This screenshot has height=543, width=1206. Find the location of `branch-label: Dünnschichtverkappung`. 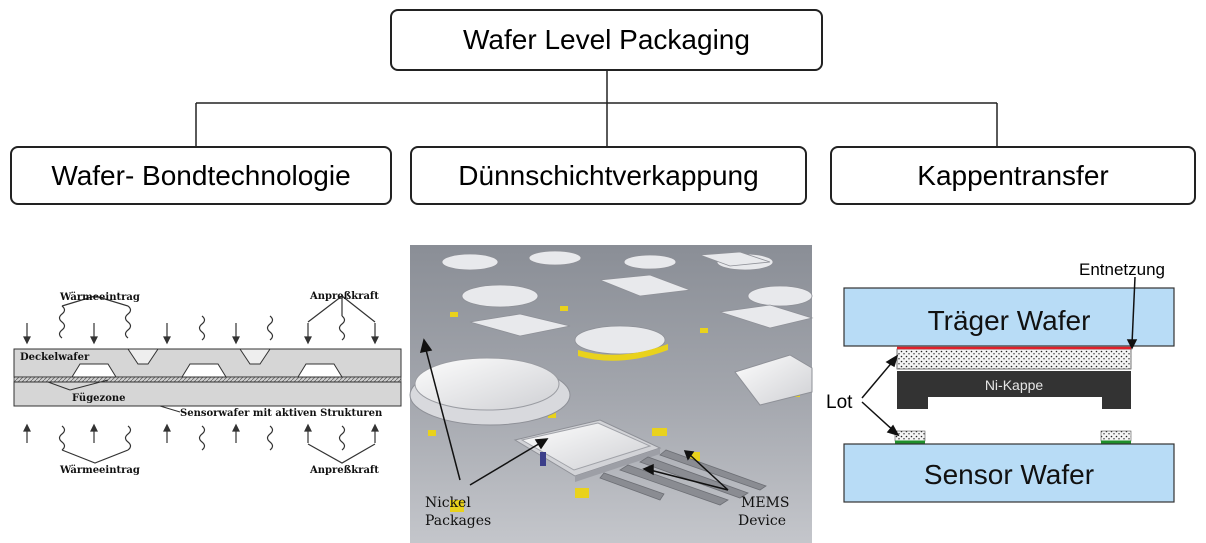

branch-label: Dünnschichtverkappung is located at coordinates (608, 175).